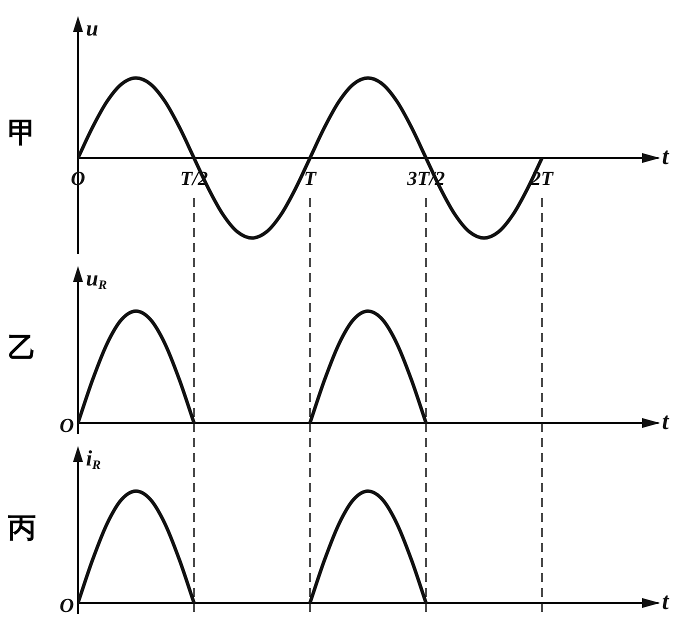 The image size is (700, 643). What do you see at coordinates (22, 528) in the screenshot?
I see `text: 丙` at bounding box center [22, 528].